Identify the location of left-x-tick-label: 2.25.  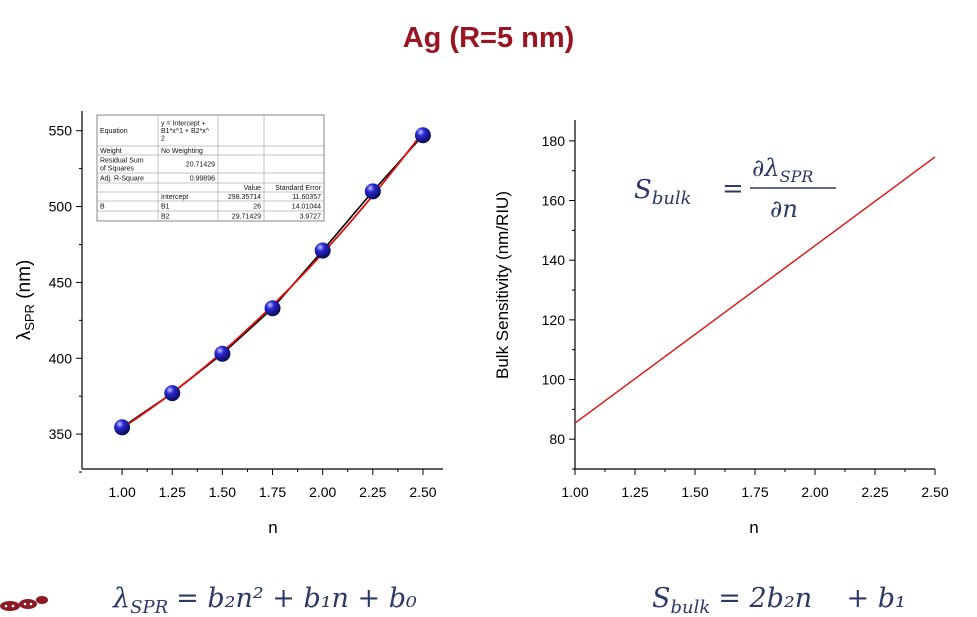
(372, 492).